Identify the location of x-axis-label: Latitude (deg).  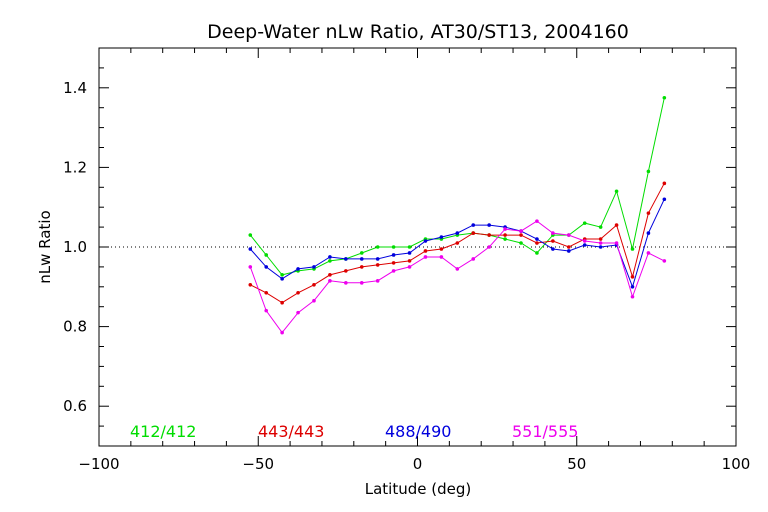
(418, 489).